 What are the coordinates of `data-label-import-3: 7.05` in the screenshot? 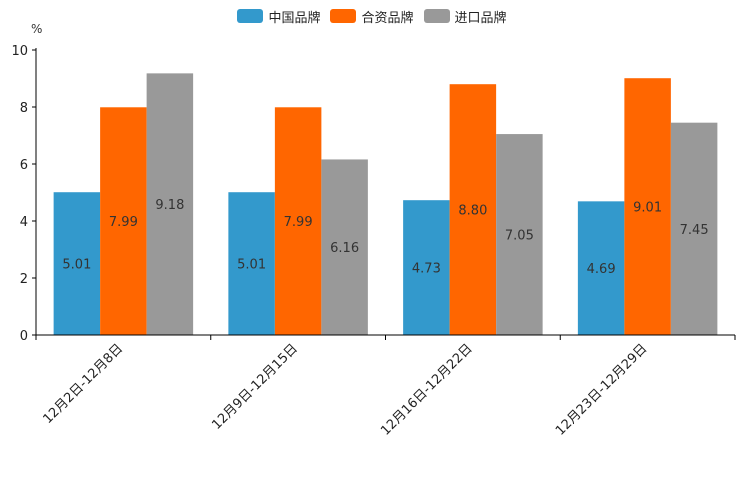 It's located at (519, 236).